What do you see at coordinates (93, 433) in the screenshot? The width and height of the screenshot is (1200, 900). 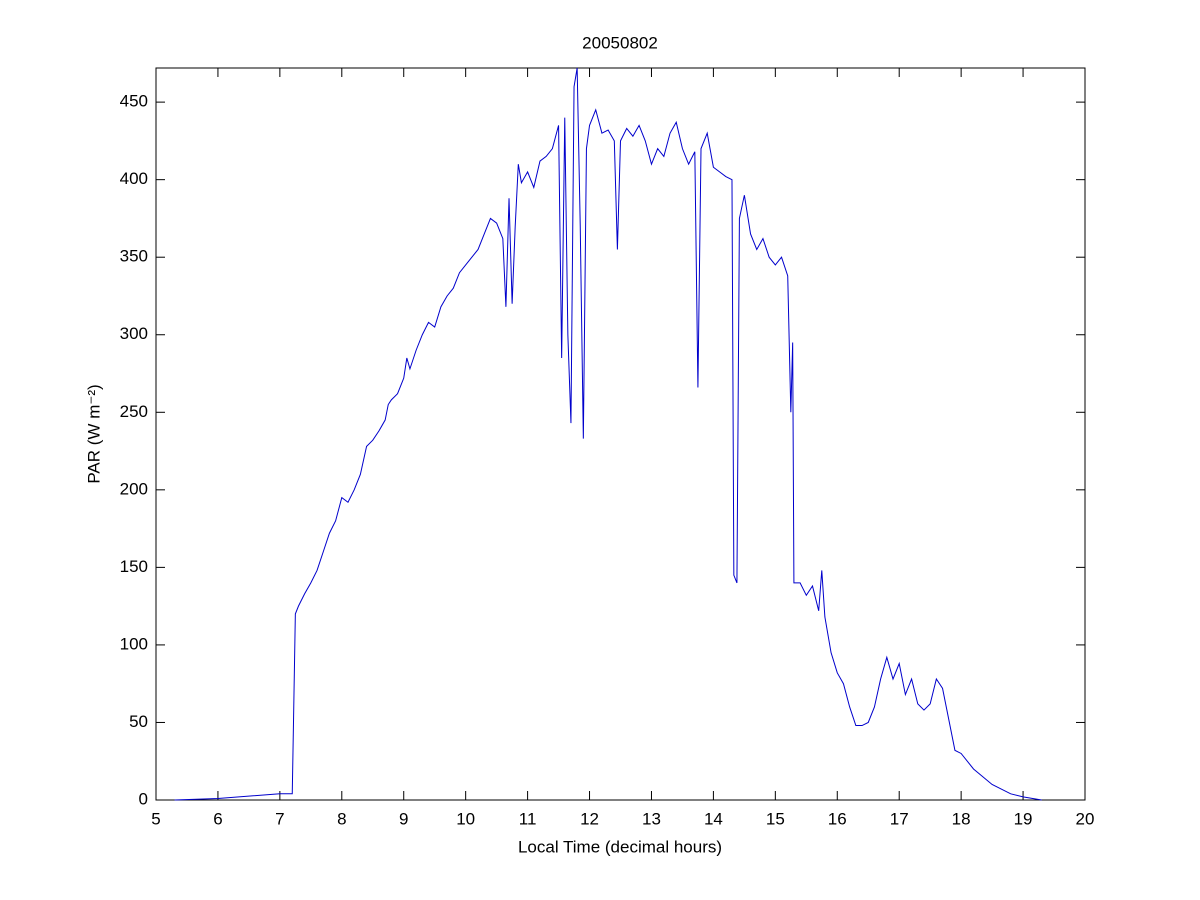 I see `y-axis-label: PAR (W m⁻²)` at bounding box center [93, 433].